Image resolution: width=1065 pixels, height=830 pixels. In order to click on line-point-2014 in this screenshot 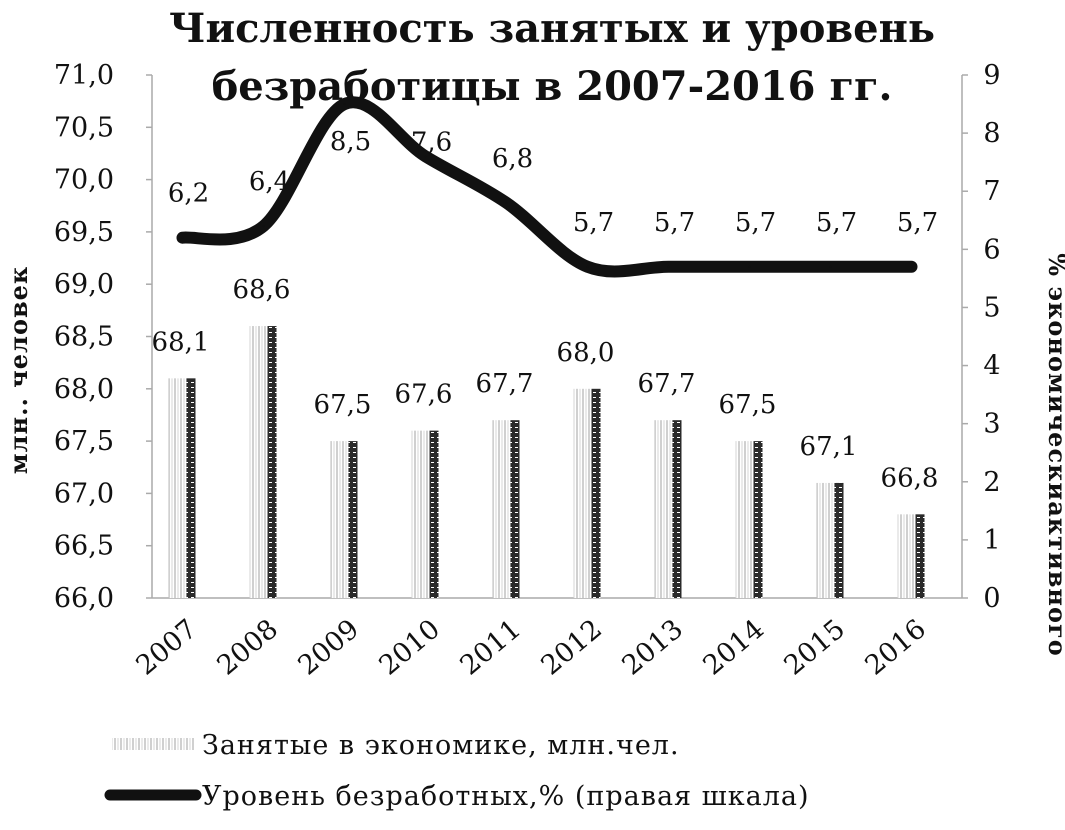, I will do `click(749, 266)`.